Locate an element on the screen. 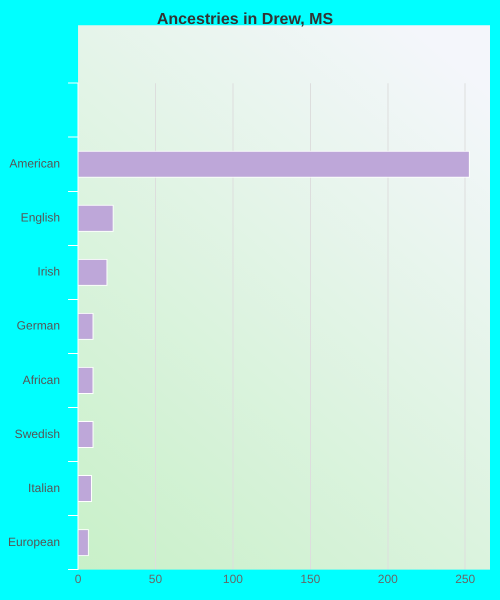 This screenshot has width=500, height=600. x-tick-label: 50 is located at coordinates (155, 579).